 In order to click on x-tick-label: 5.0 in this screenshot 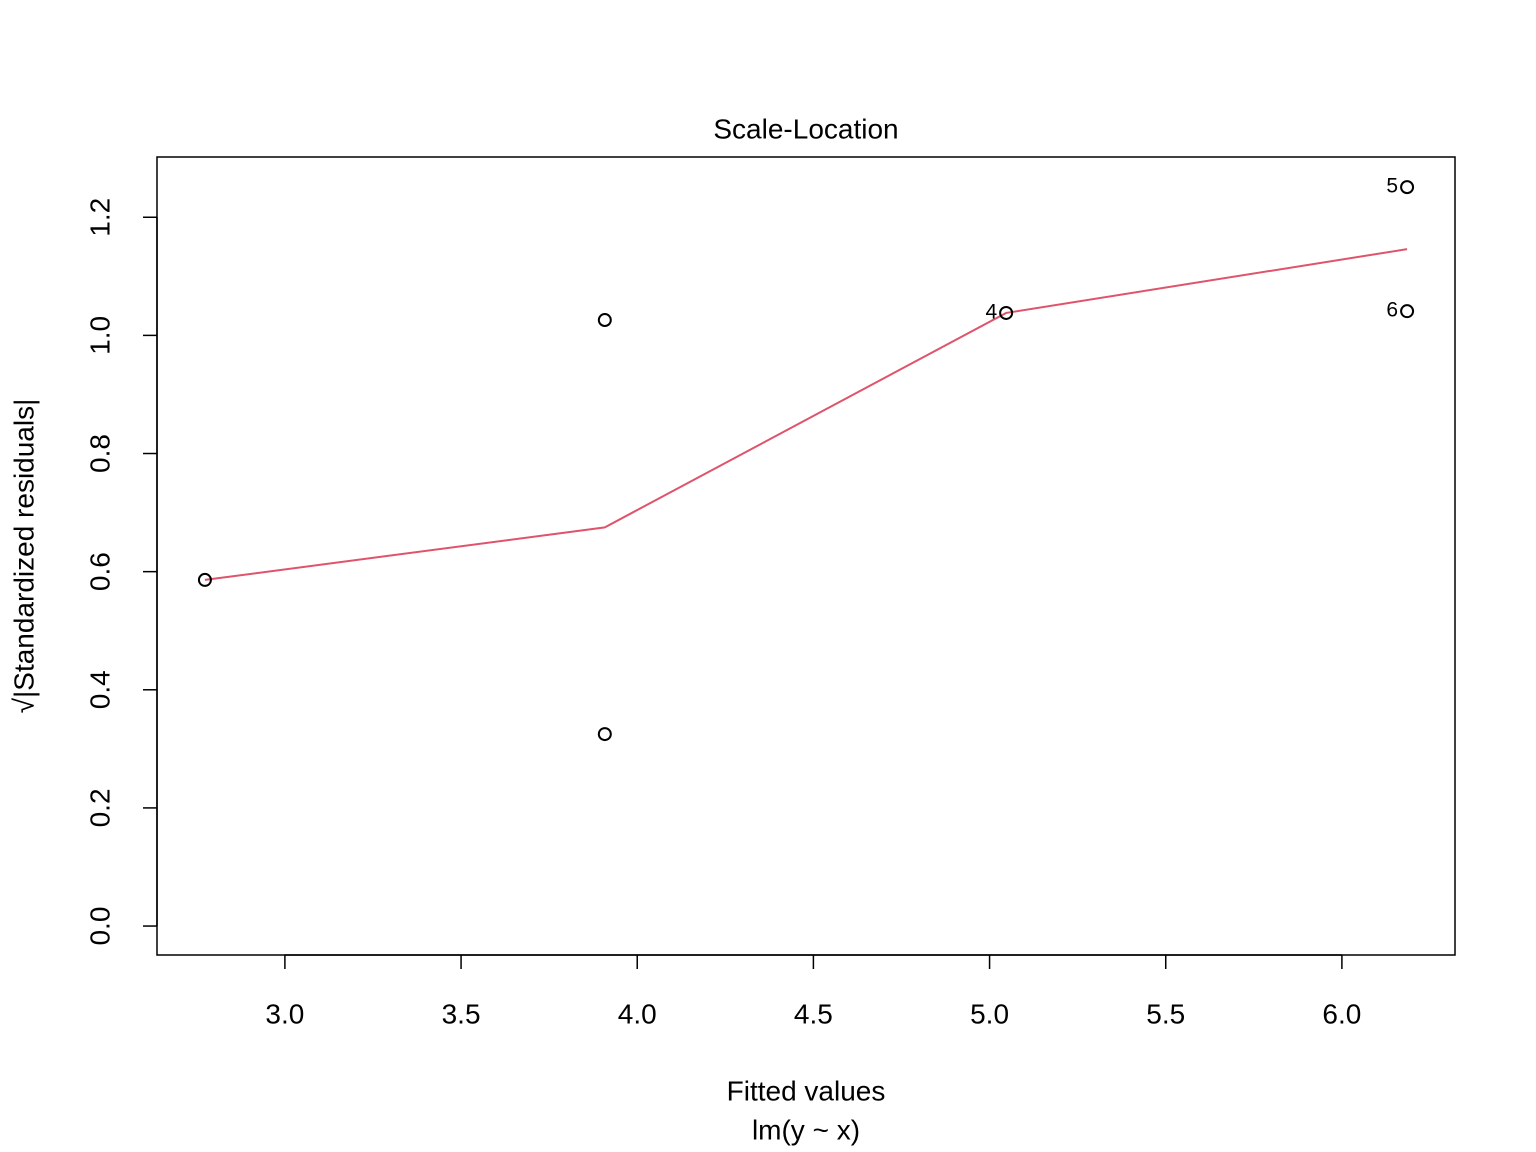, I will do `click(989, 1013)`.